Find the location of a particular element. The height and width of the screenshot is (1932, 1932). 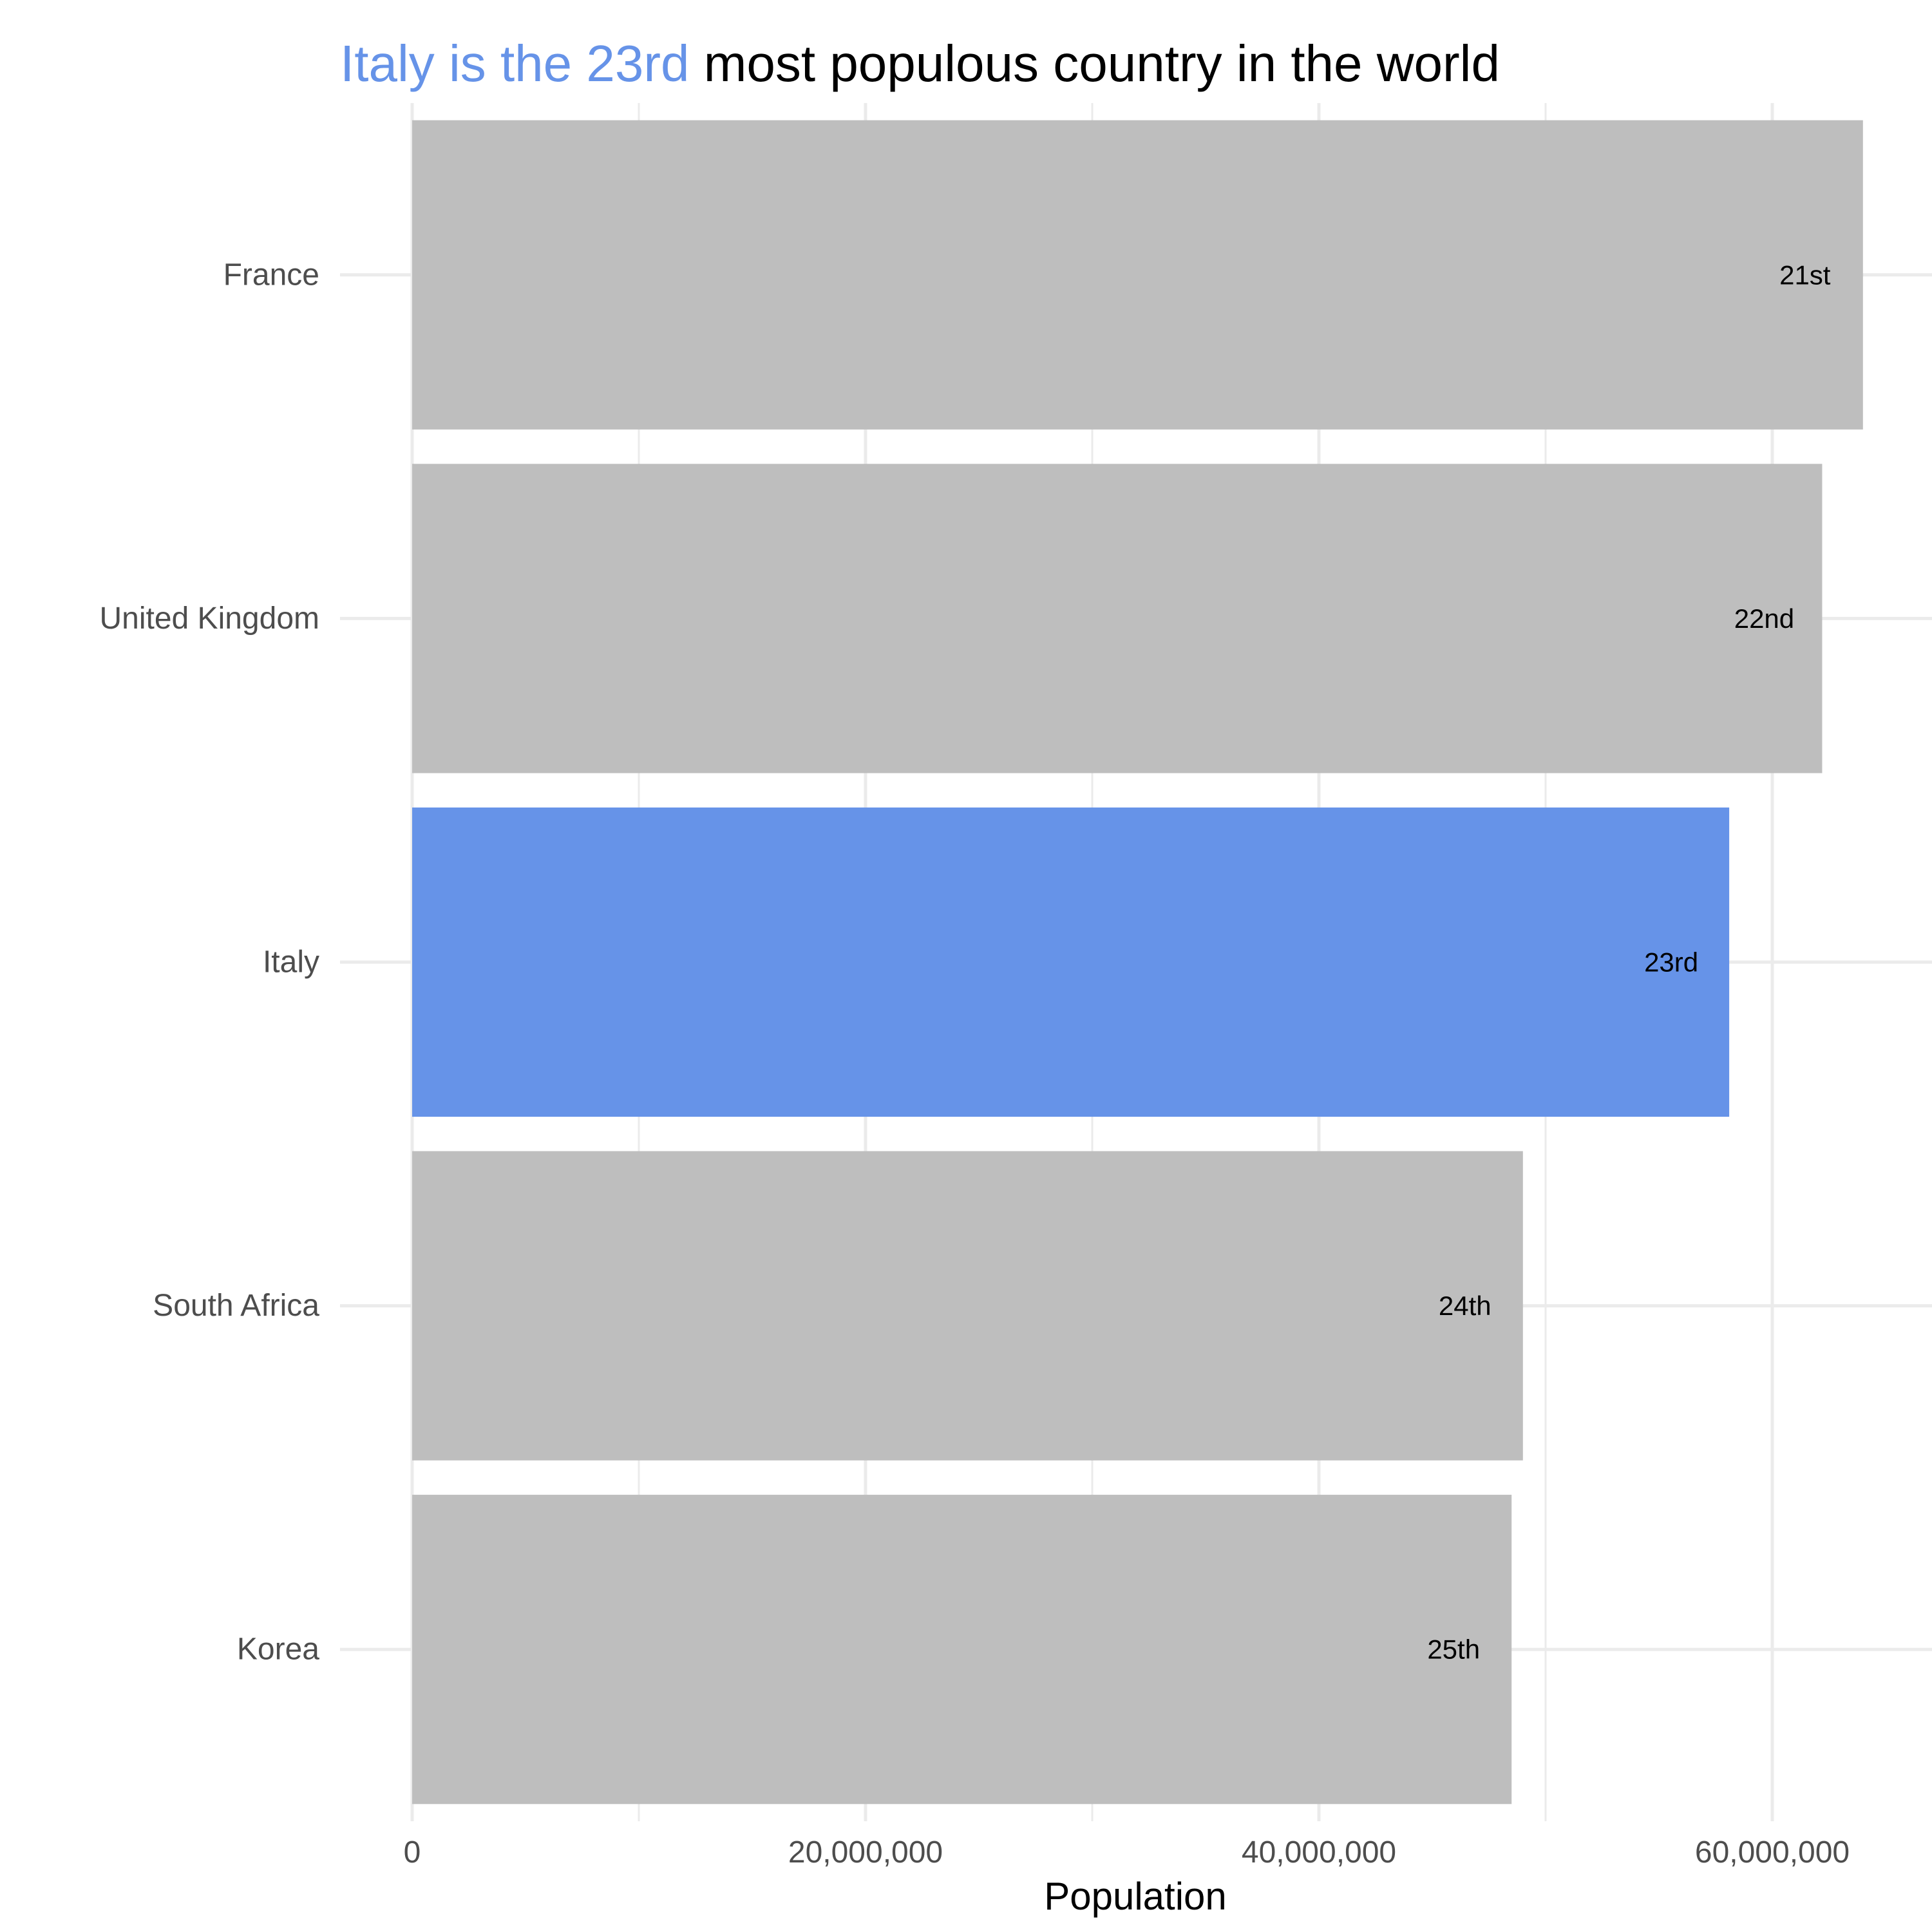

x-tick-label: 60,000,000 is located at coordinates (1772, 1853).